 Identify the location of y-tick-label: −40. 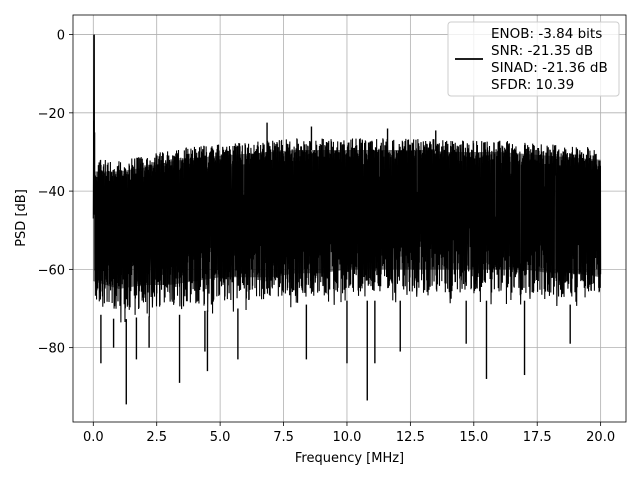
(51, 192).